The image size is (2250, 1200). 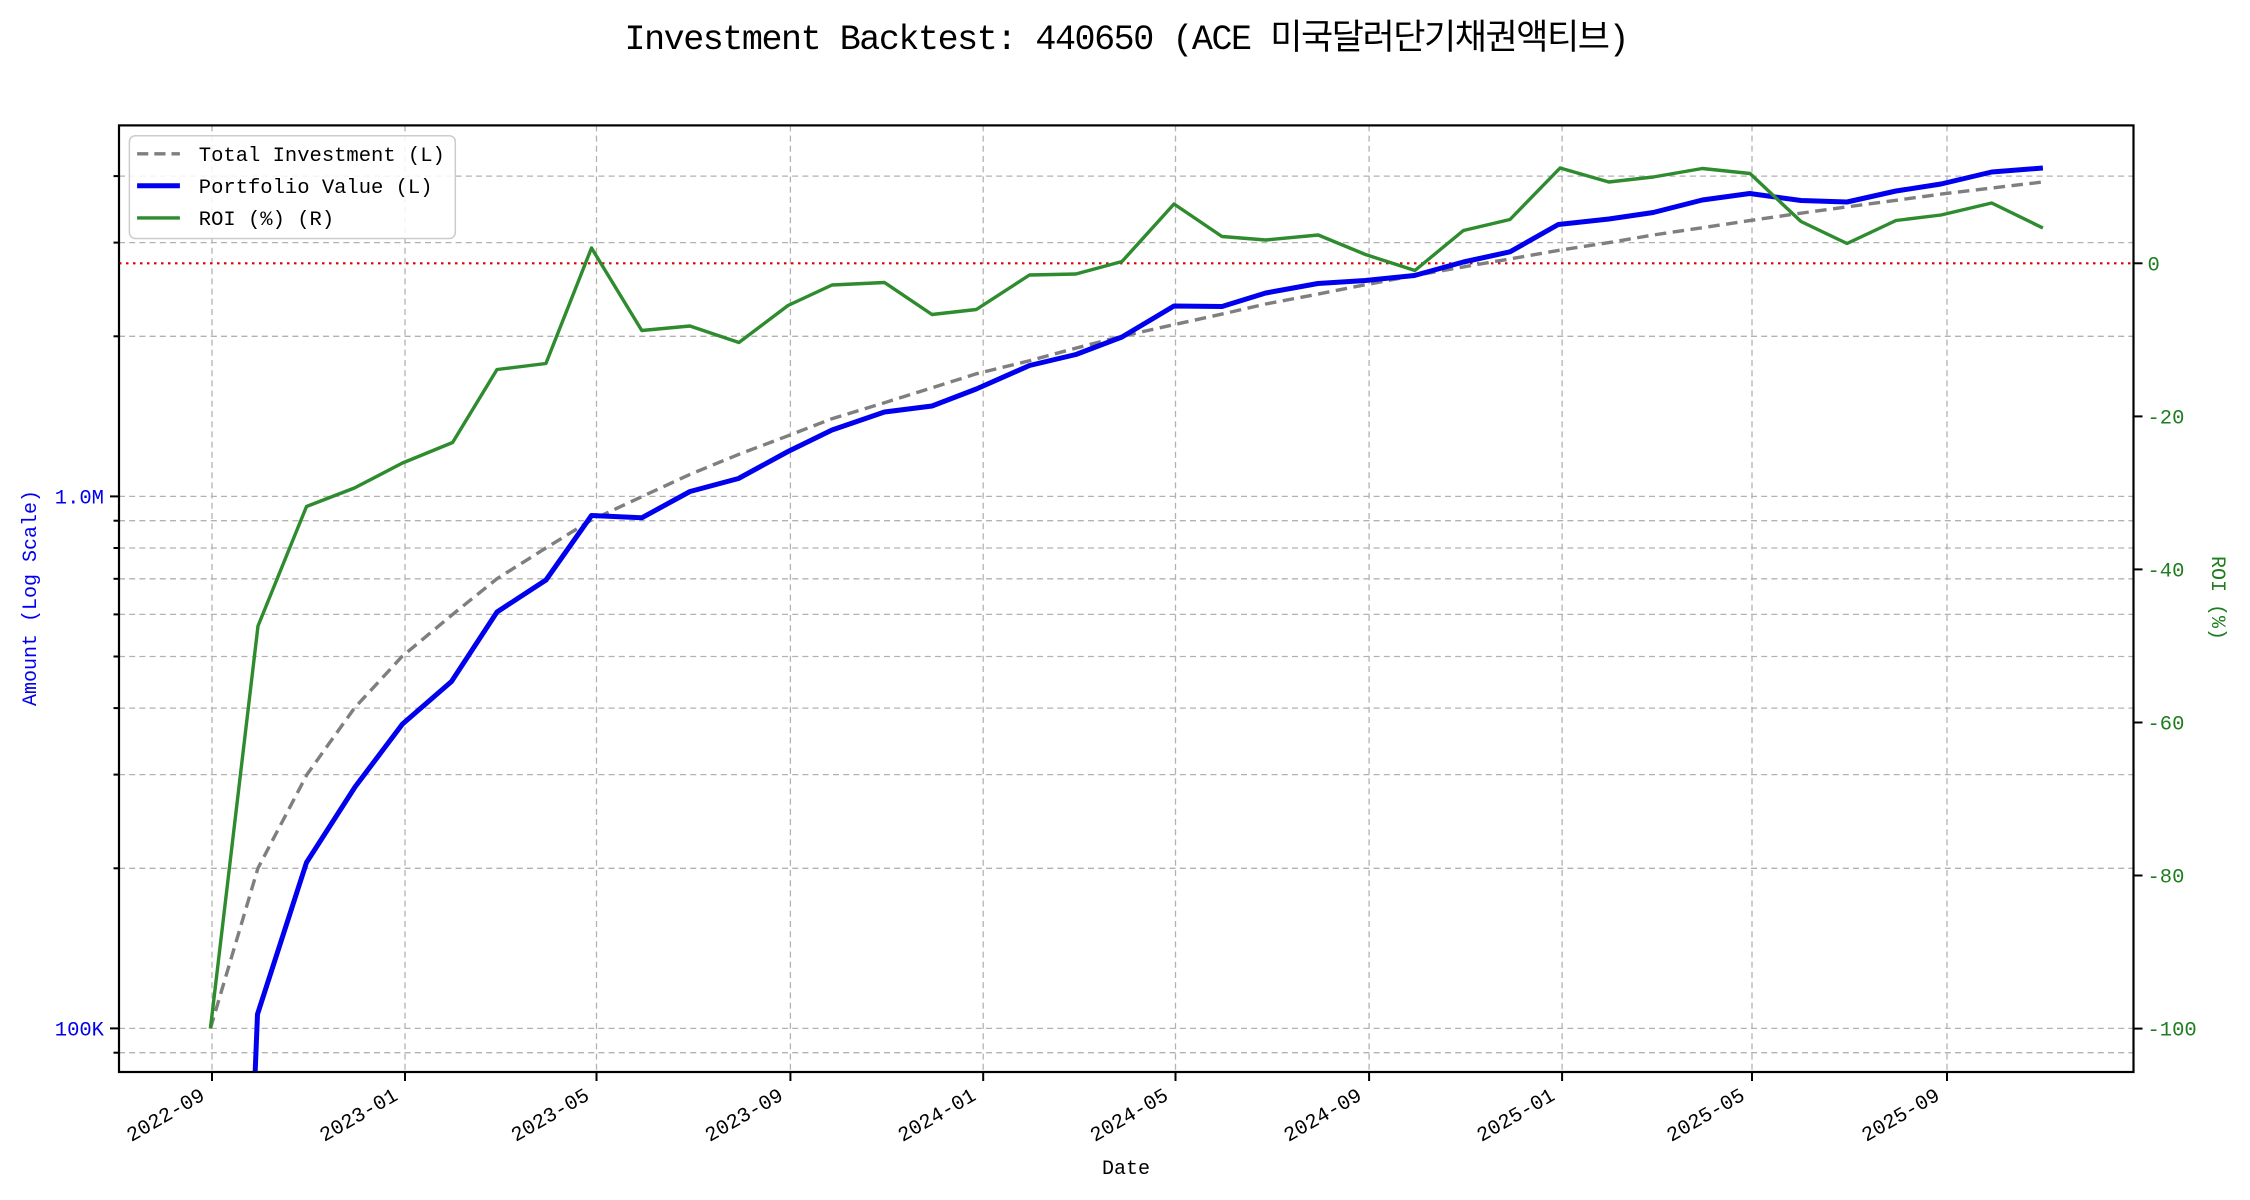 I want to click on svg-text: -20, so click(x=2166, y=418).